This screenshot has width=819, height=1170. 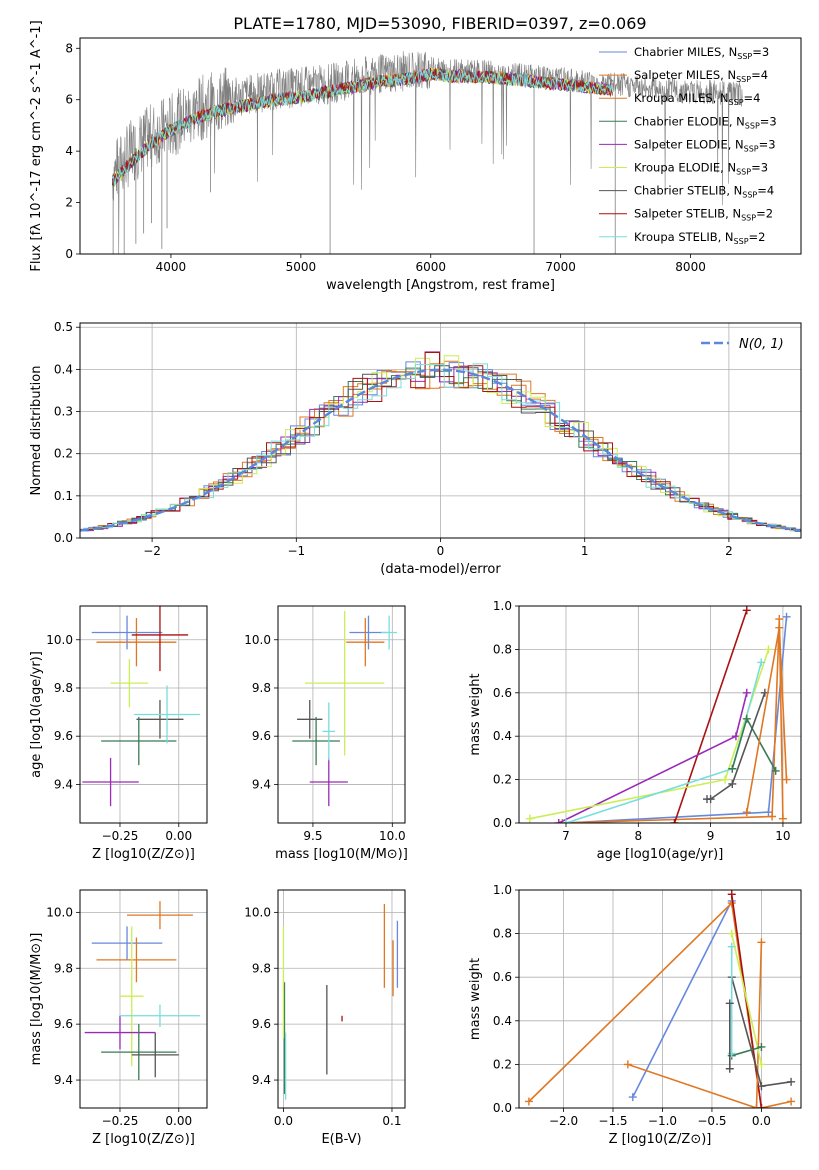 I want to click on y-tick-label: 9.8, so click(x=261, y=968).